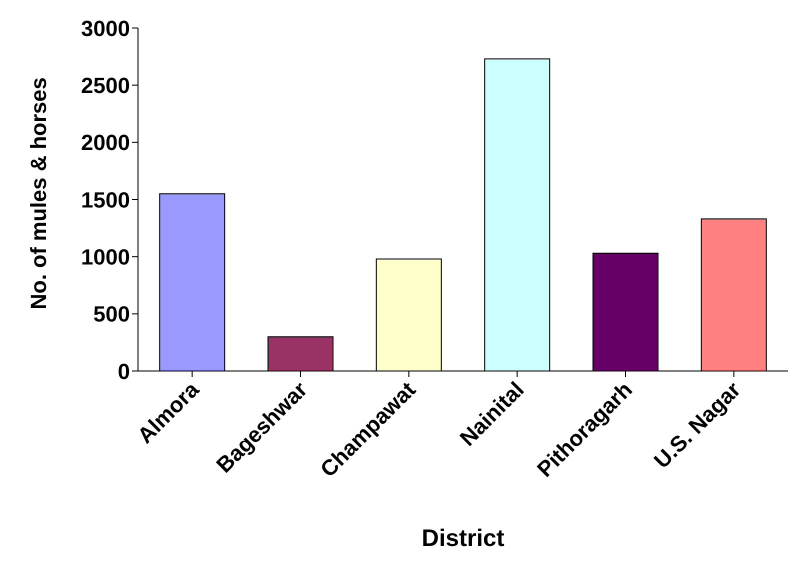 The height and width of the screenshot is (564, 805). I want to click on y-tick-label: 2000, so click(105, 143).